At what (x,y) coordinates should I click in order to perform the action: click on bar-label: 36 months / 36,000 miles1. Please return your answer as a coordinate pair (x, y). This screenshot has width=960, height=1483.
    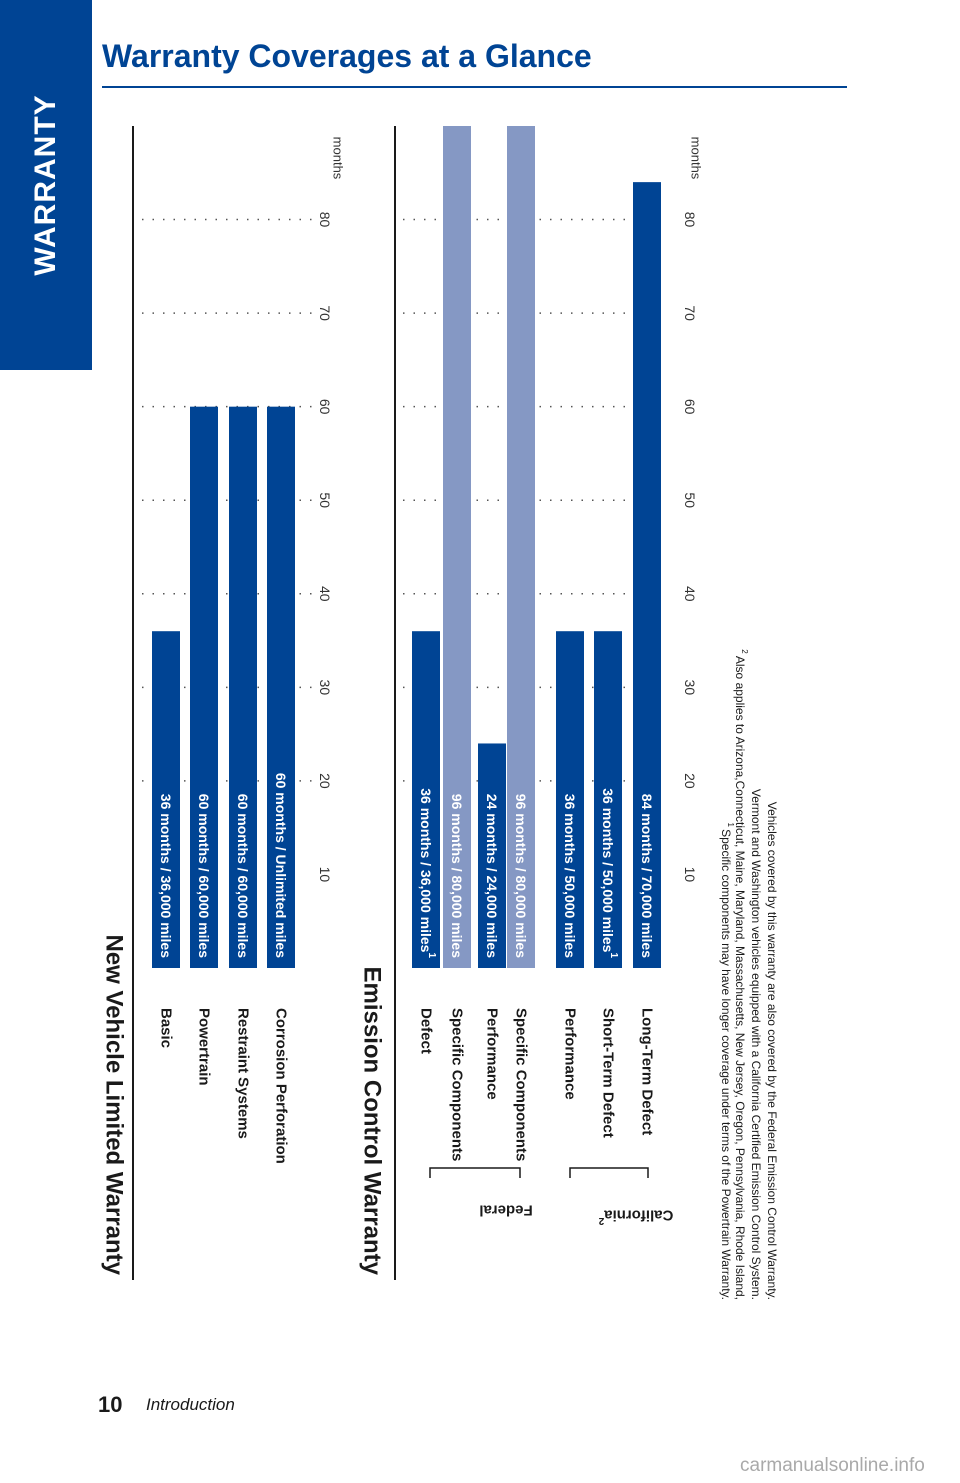
    Looking at the image, I should click on (427, 873).